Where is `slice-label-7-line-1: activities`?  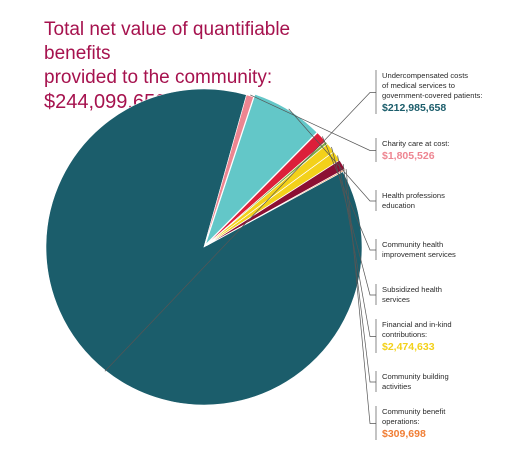 slice-label-7-line-1: activities is located at coordinates (396, 386).